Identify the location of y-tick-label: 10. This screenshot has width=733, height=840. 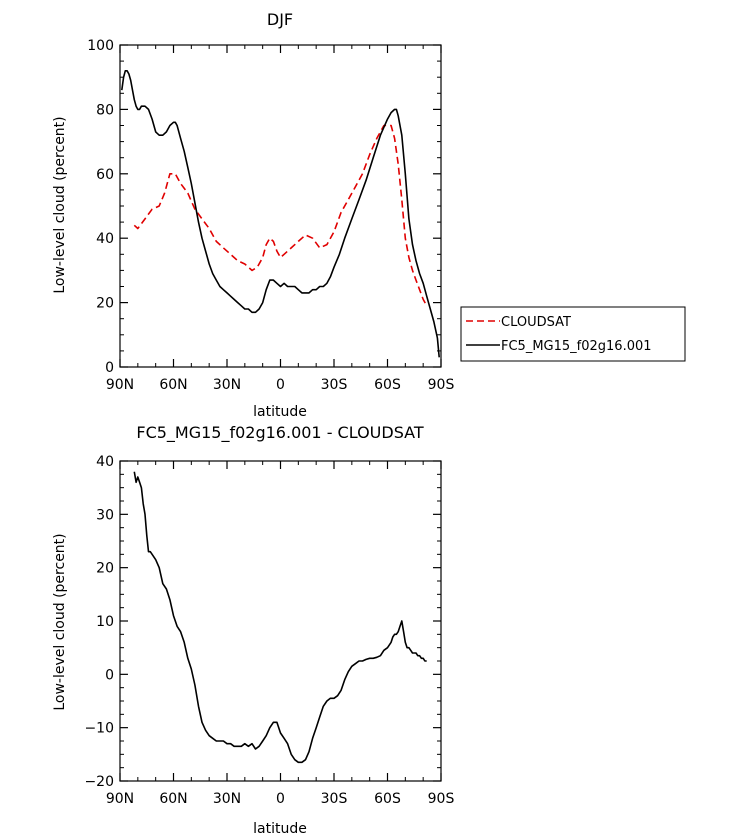
(105, 622).